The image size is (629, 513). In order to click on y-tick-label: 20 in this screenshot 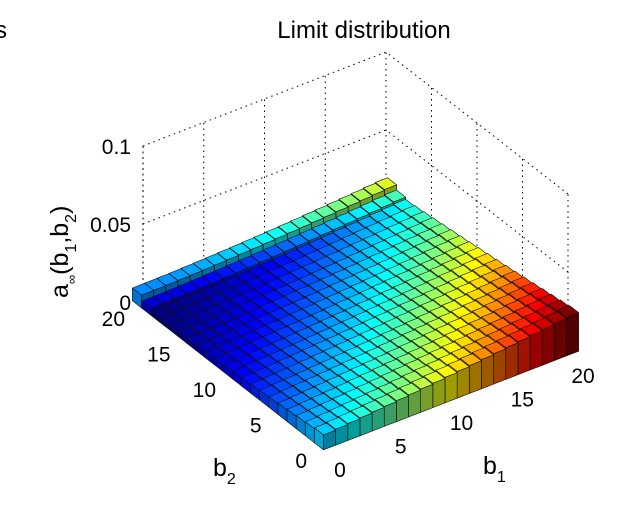, I will do `click(113, 319)`.